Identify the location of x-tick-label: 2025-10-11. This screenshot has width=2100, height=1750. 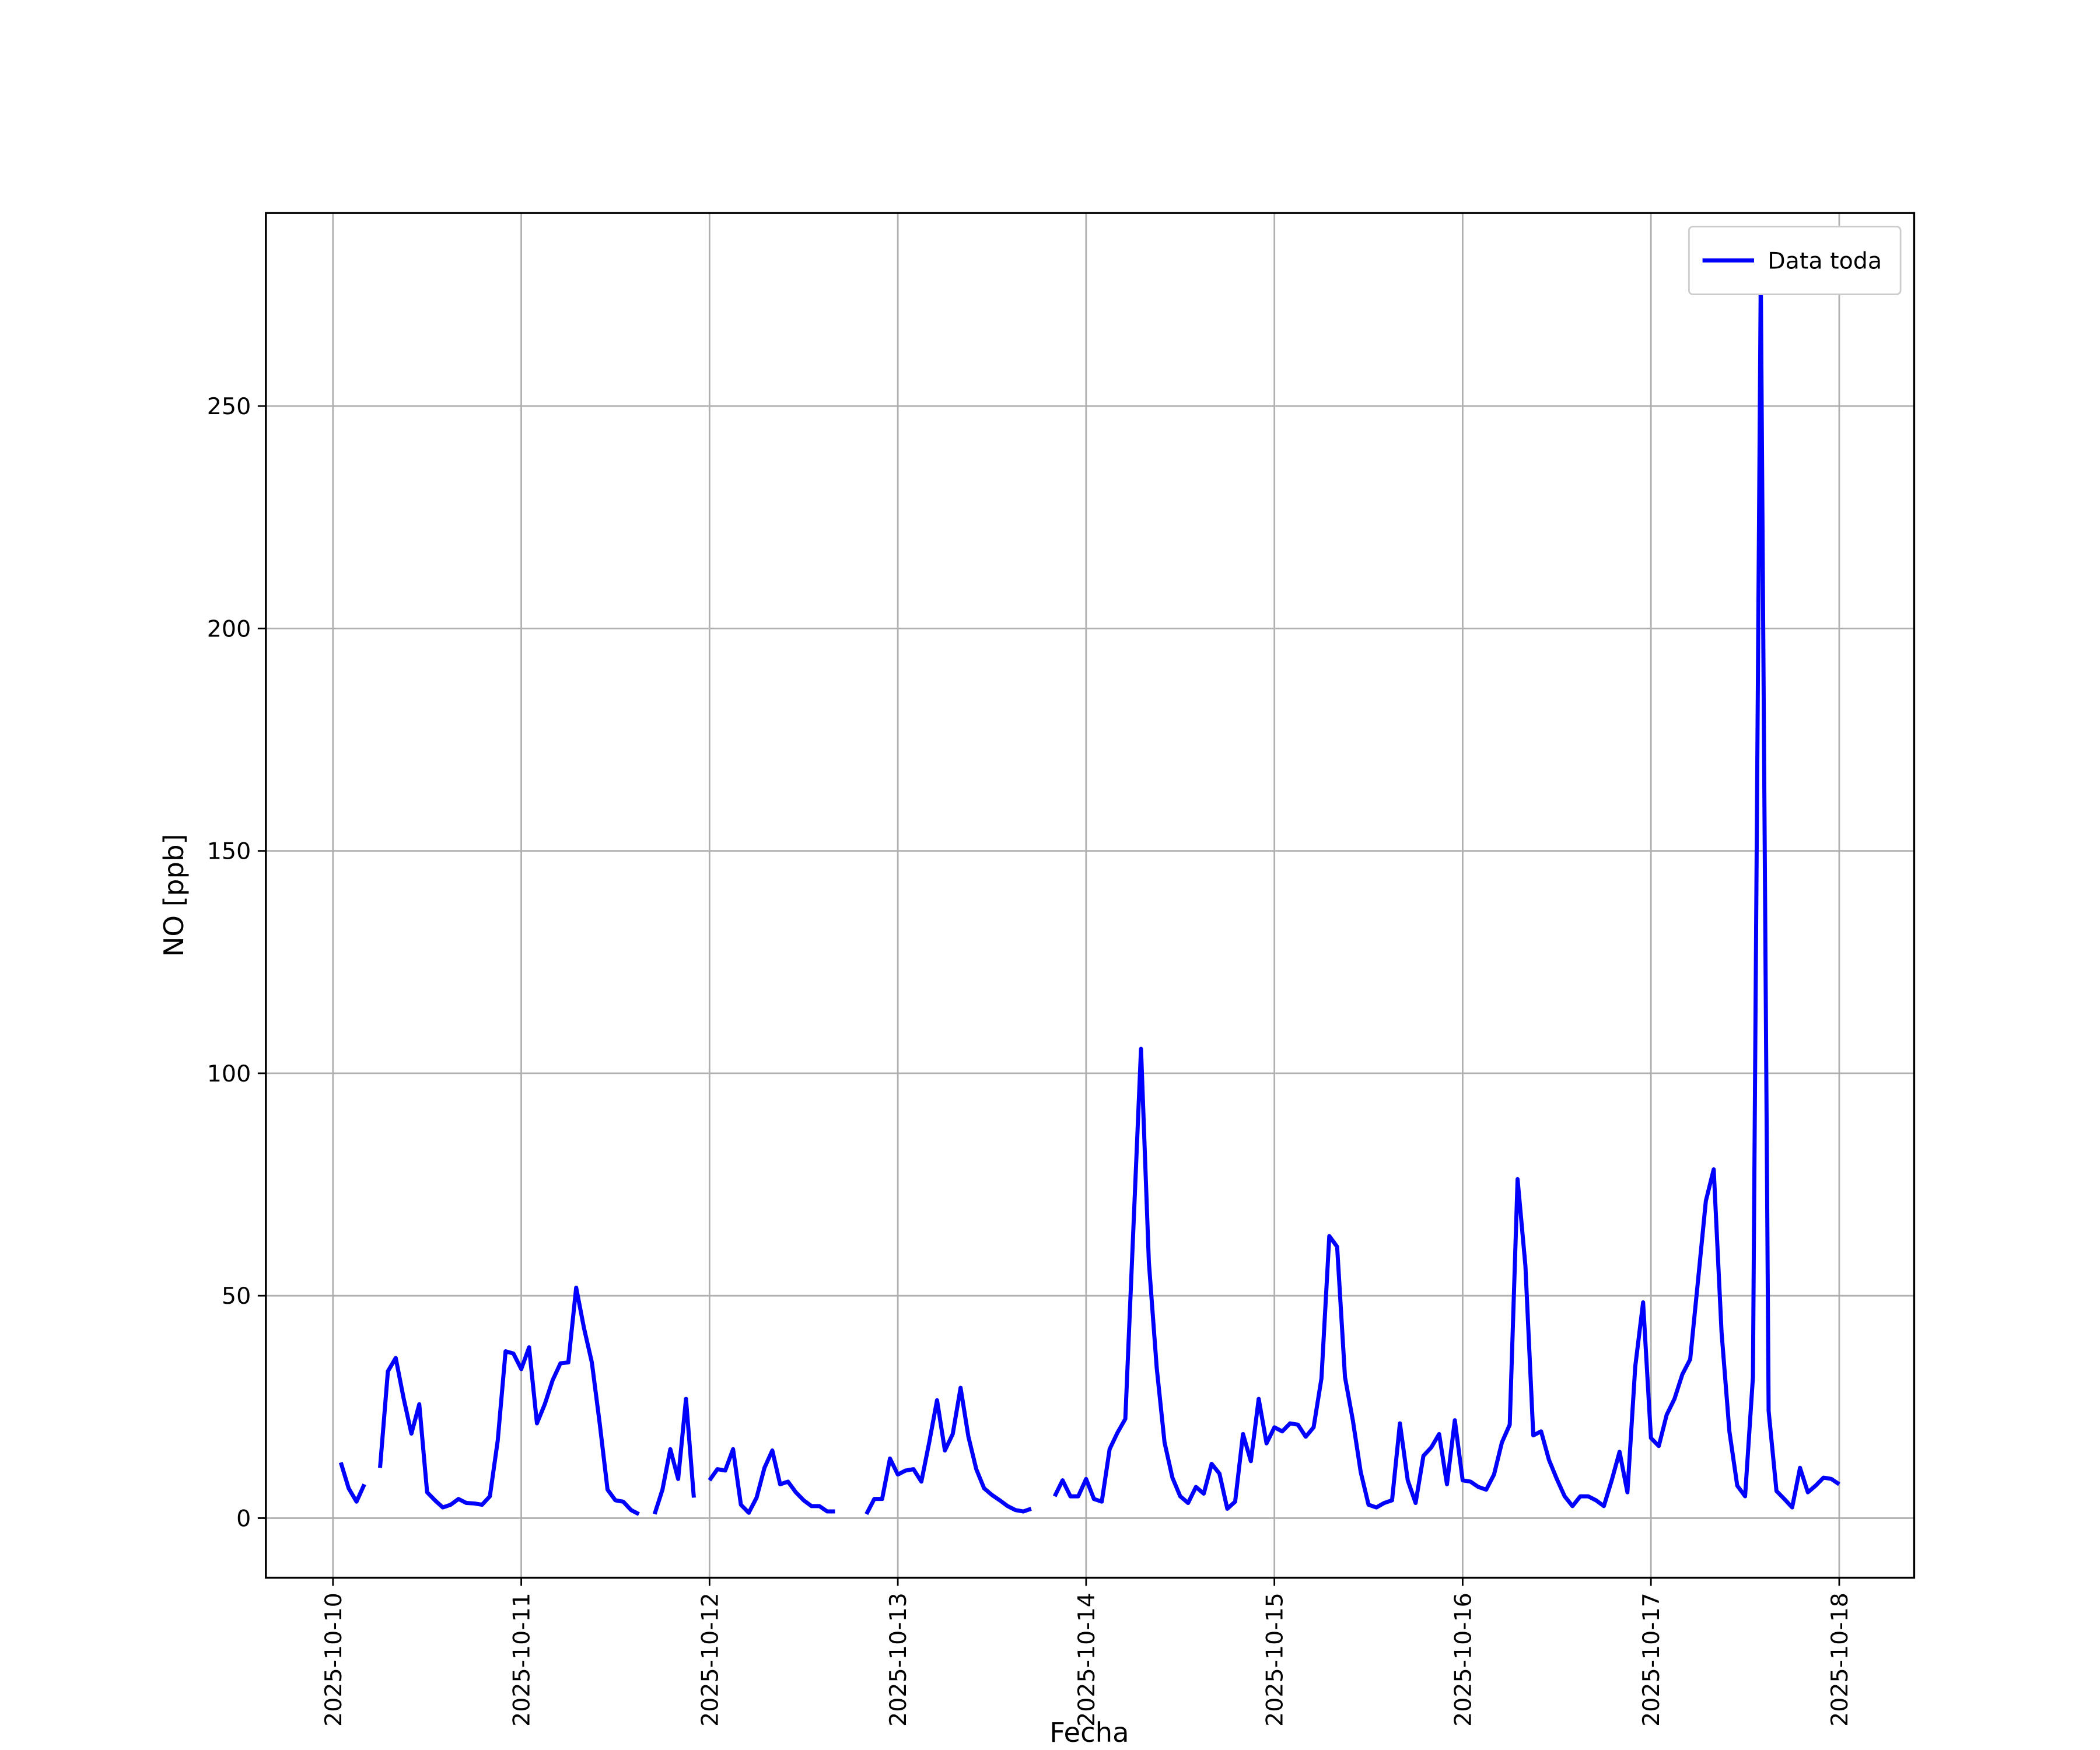
(522, 1659).